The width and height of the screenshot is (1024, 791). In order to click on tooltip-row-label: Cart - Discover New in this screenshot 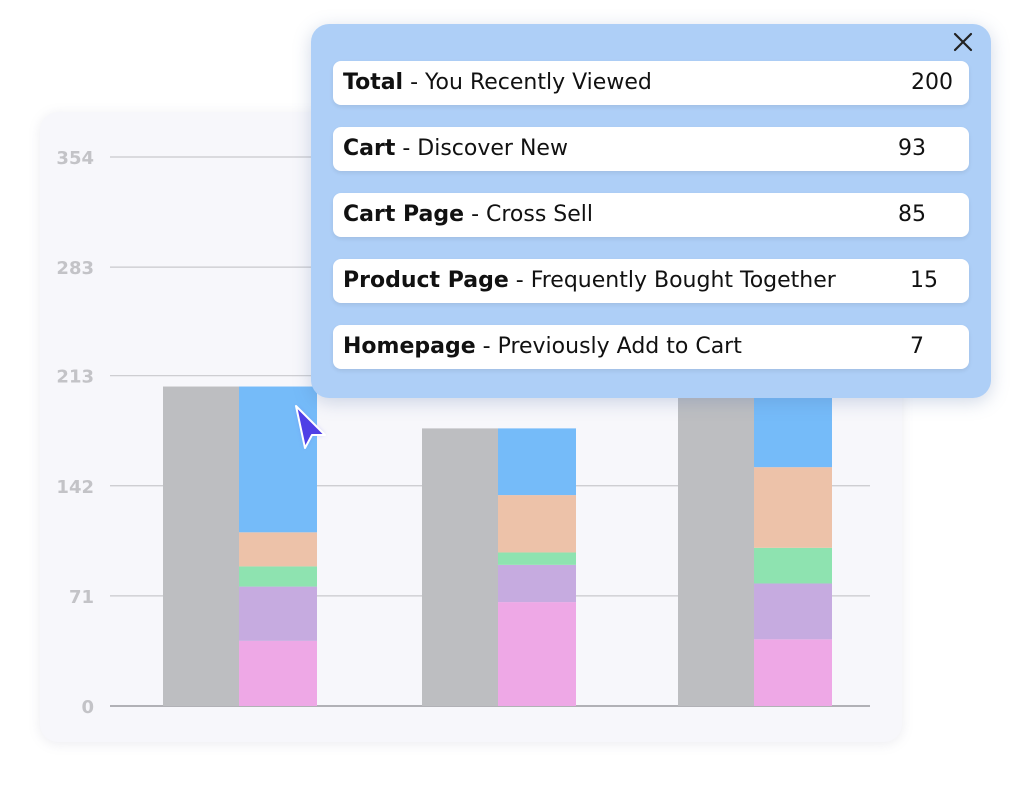, I will do `click(455, 148)`.